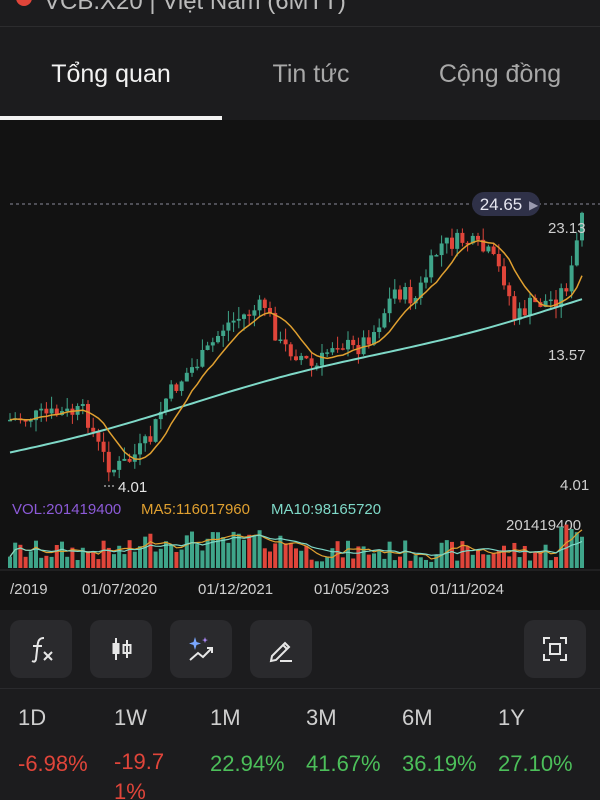 The width and height of the screenshot is (600, 800). I want to click on tab-bar: Tổng quan Tin tức Cộng đồng, so click(300, 73).